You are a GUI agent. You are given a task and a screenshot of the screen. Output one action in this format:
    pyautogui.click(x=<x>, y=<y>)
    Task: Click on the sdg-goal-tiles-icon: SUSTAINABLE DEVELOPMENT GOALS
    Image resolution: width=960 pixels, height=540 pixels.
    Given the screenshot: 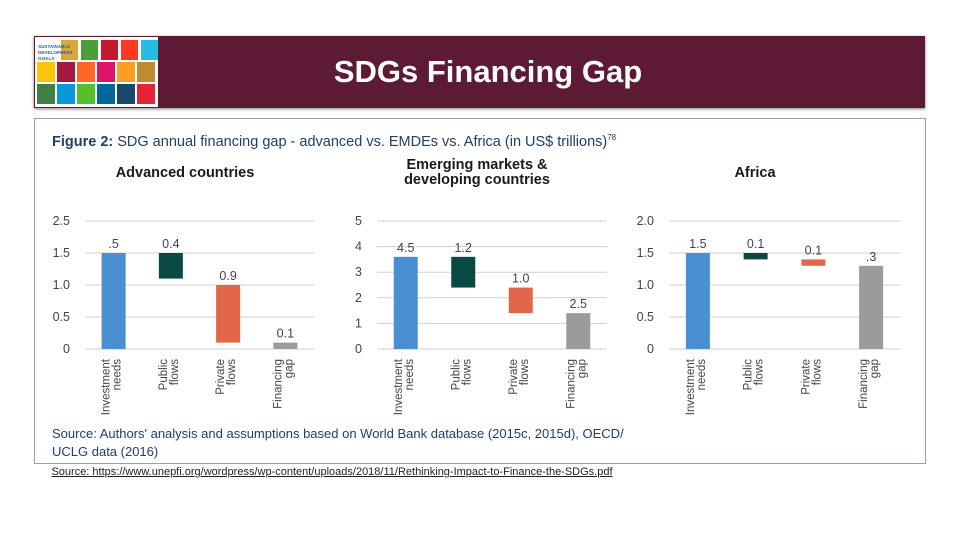 What is the action you would take?
    pyautogui.click(x=97, y=72)
    